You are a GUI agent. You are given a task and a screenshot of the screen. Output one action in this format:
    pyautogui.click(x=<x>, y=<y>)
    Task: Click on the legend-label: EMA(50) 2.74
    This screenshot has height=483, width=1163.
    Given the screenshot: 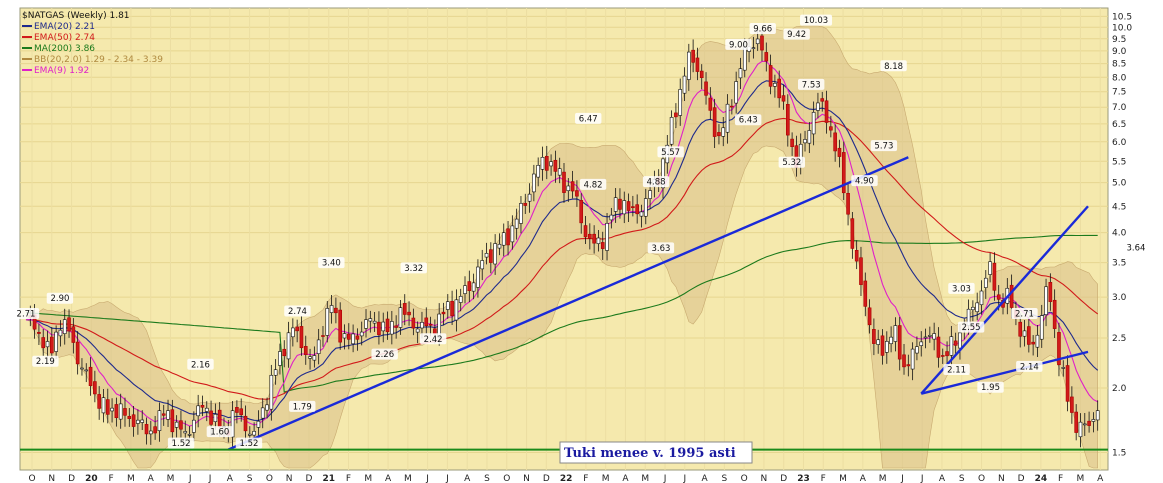 What is the action you would take?
    pyautogui.click(x=64, y=38)
    